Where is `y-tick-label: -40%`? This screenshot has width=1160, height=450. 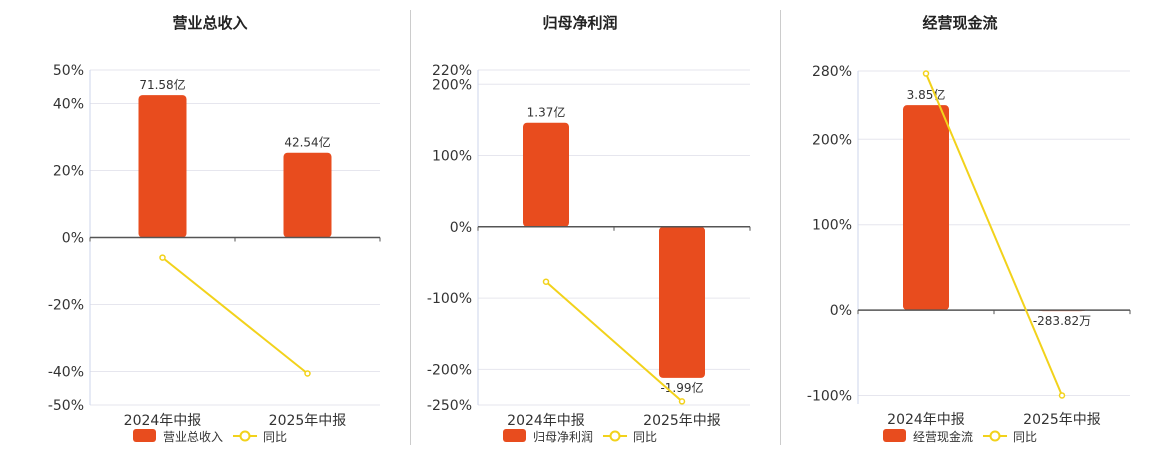 y-tick-label: -40% is located at coordinates (66, 373).